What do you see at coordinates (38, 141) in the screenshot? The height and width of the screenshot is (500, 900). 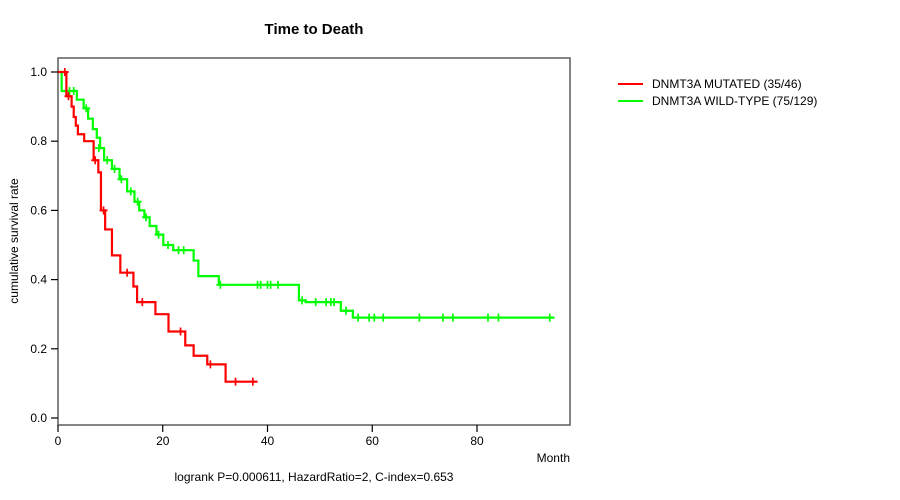 I see `y-tick-label: 0.8` at bounding box center [38, 141].